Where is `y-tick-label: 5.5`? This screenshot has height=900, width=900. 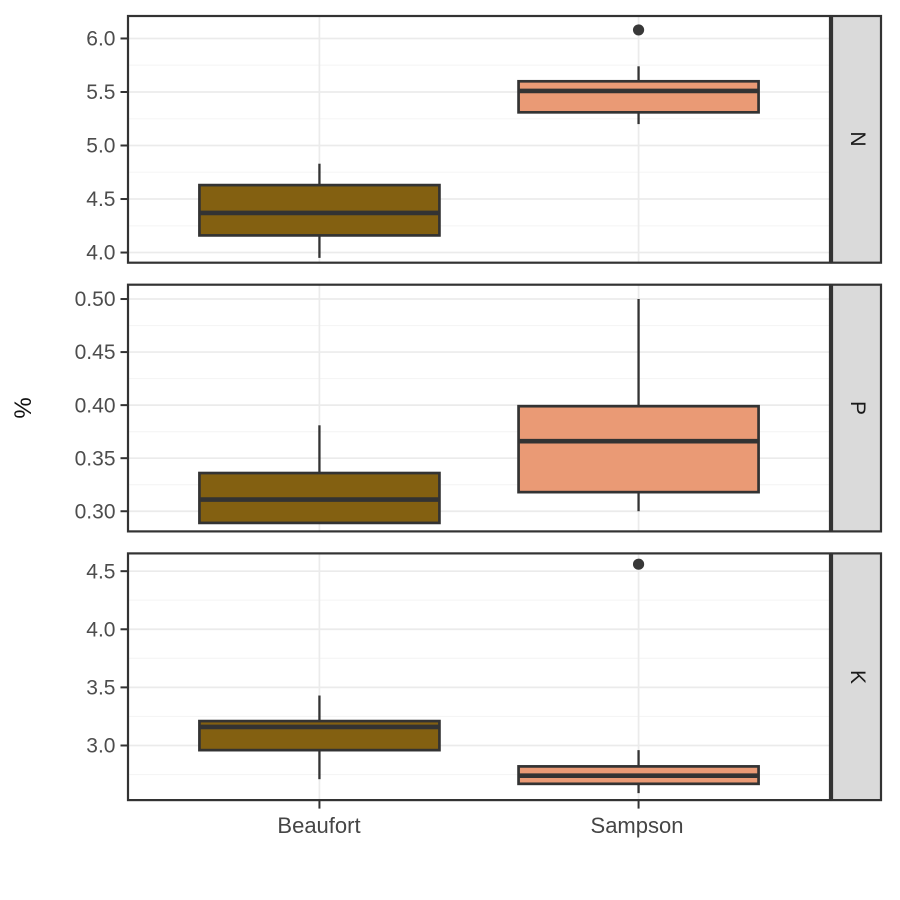
y-tick-label: 5.5 is located at coordinates (100, 92).